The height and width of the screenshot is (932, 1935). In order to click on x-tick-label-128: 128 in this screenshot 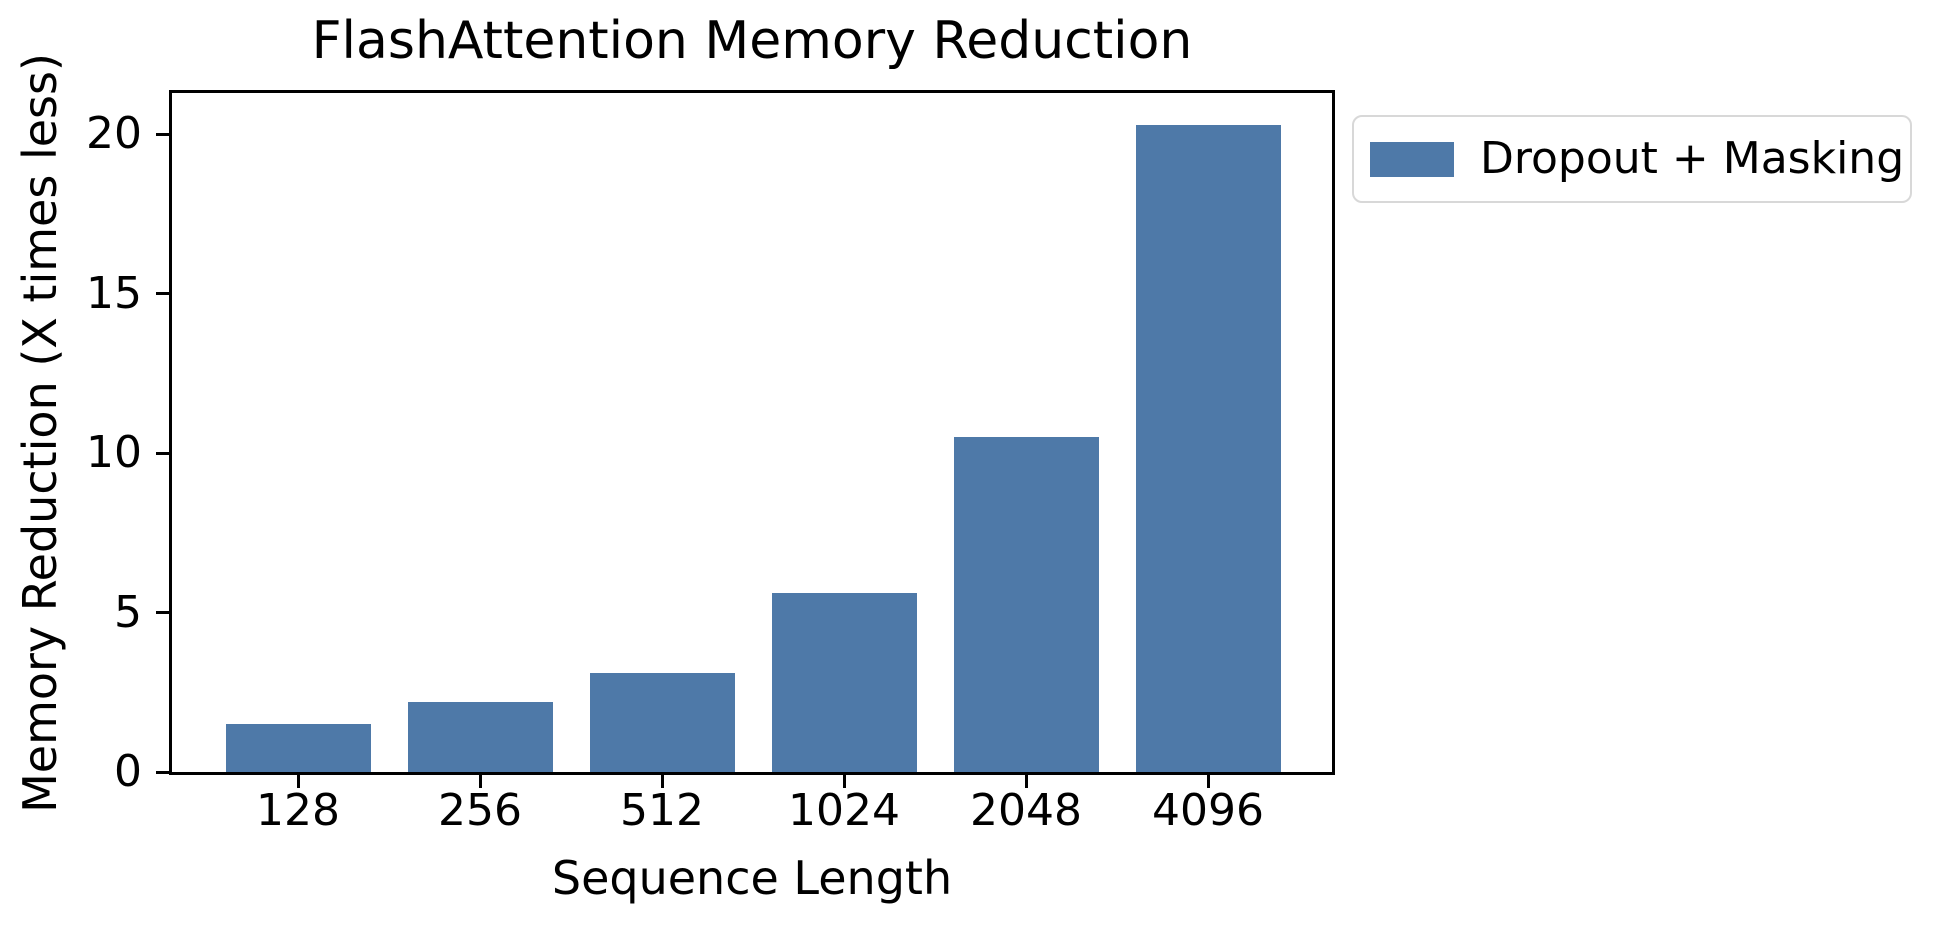, I will do `click(298, 810)`.